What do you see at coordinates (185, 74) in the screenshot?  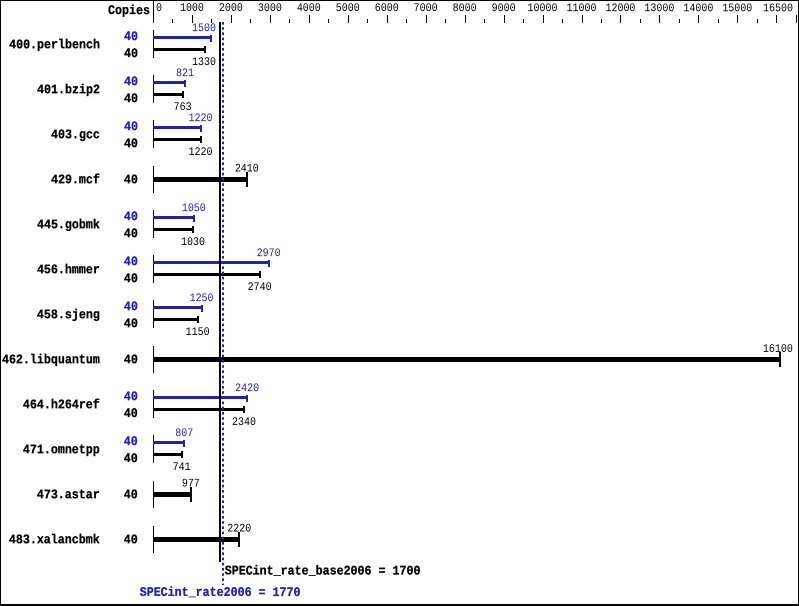 I see `svg-text: 821` at bounding box center [185, 74].